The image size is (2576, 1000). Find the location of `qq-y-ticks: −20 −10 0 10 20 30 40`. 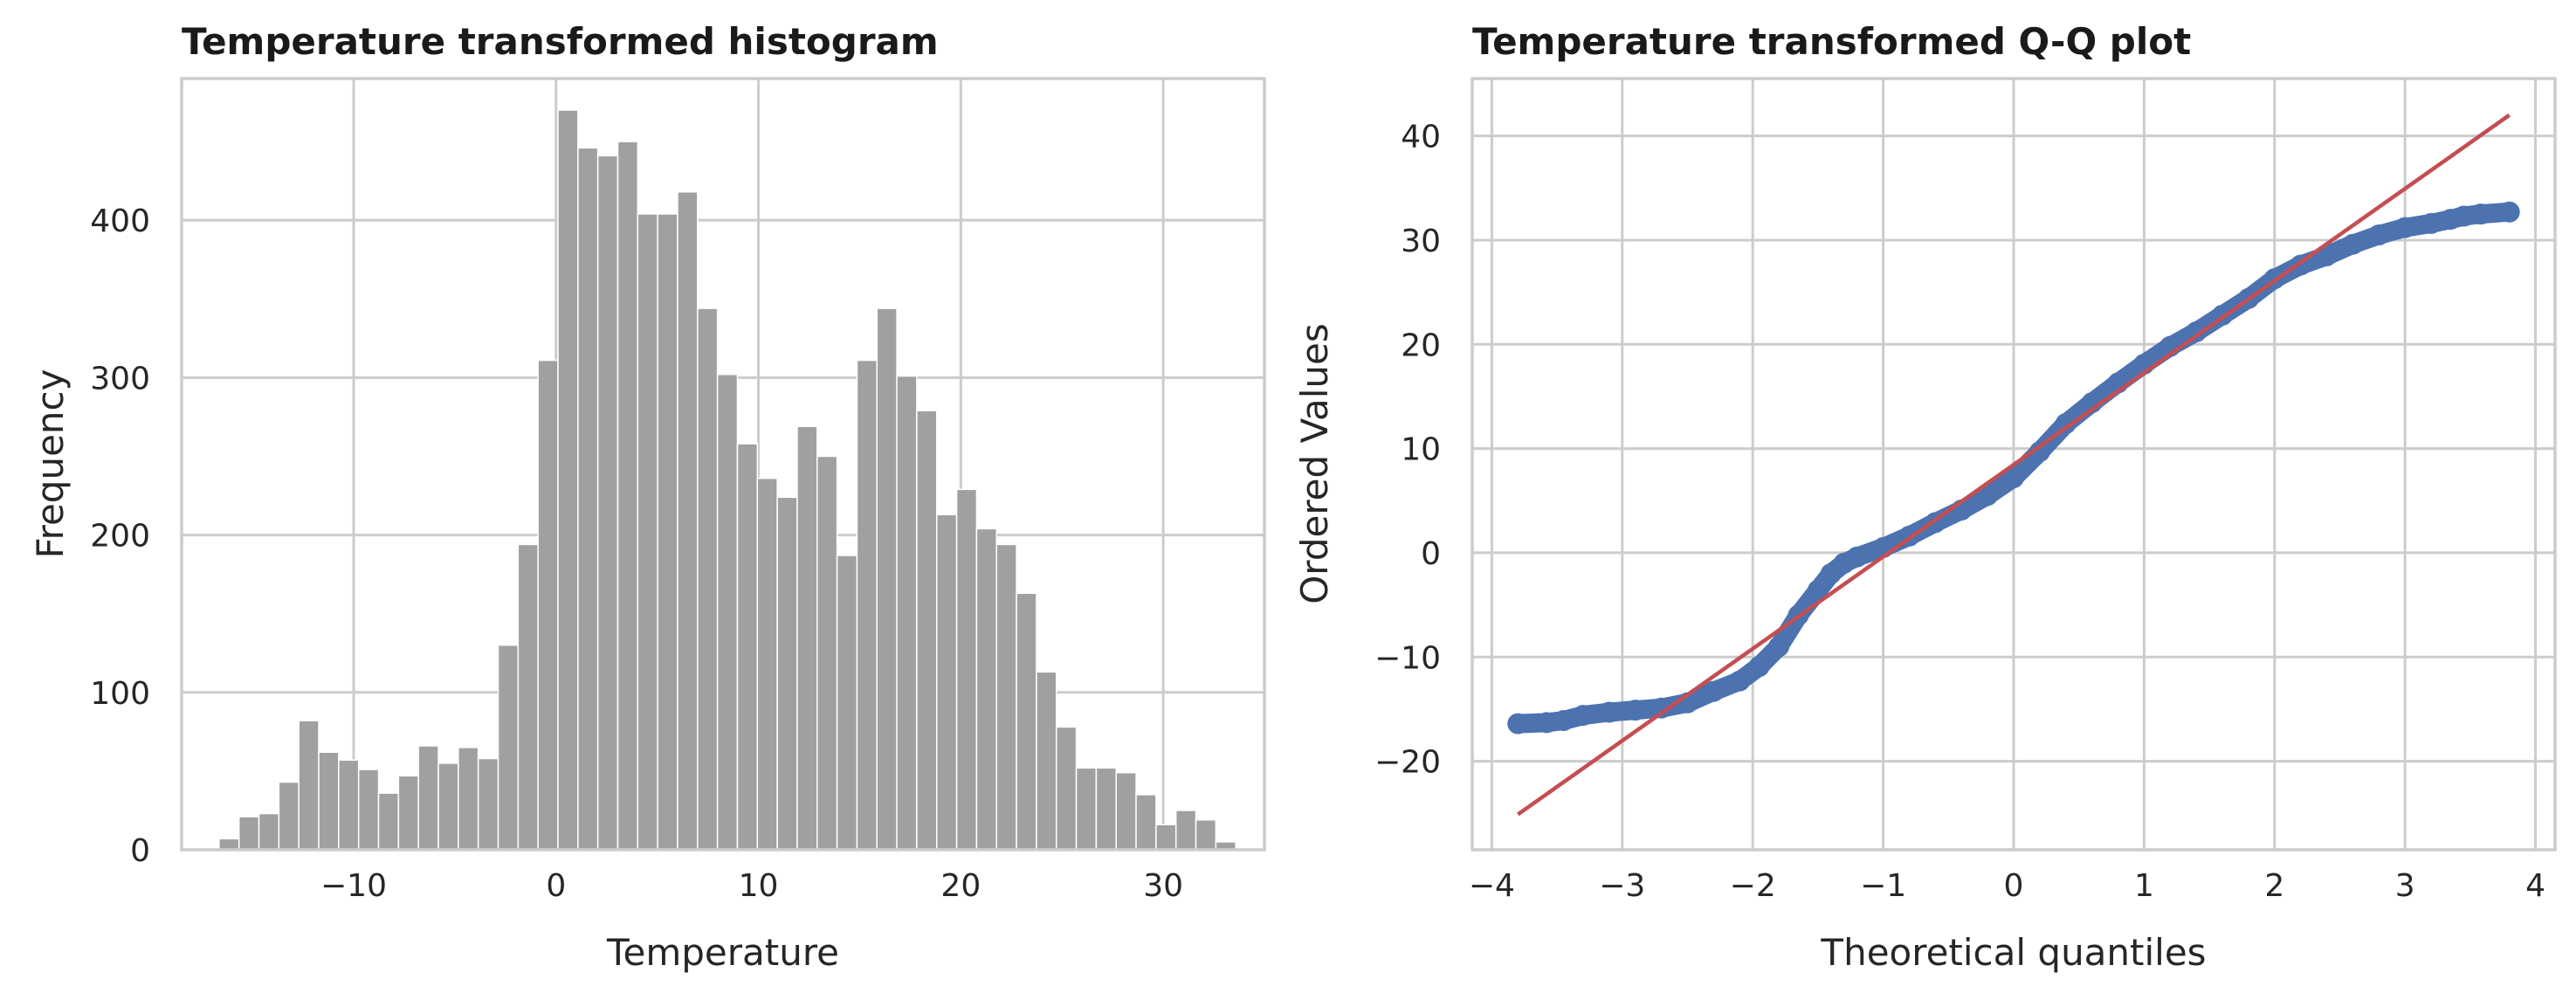

qq-y-ticks: −20 −10 0 10 20 30 40 is located at coordinates (1407, 450).